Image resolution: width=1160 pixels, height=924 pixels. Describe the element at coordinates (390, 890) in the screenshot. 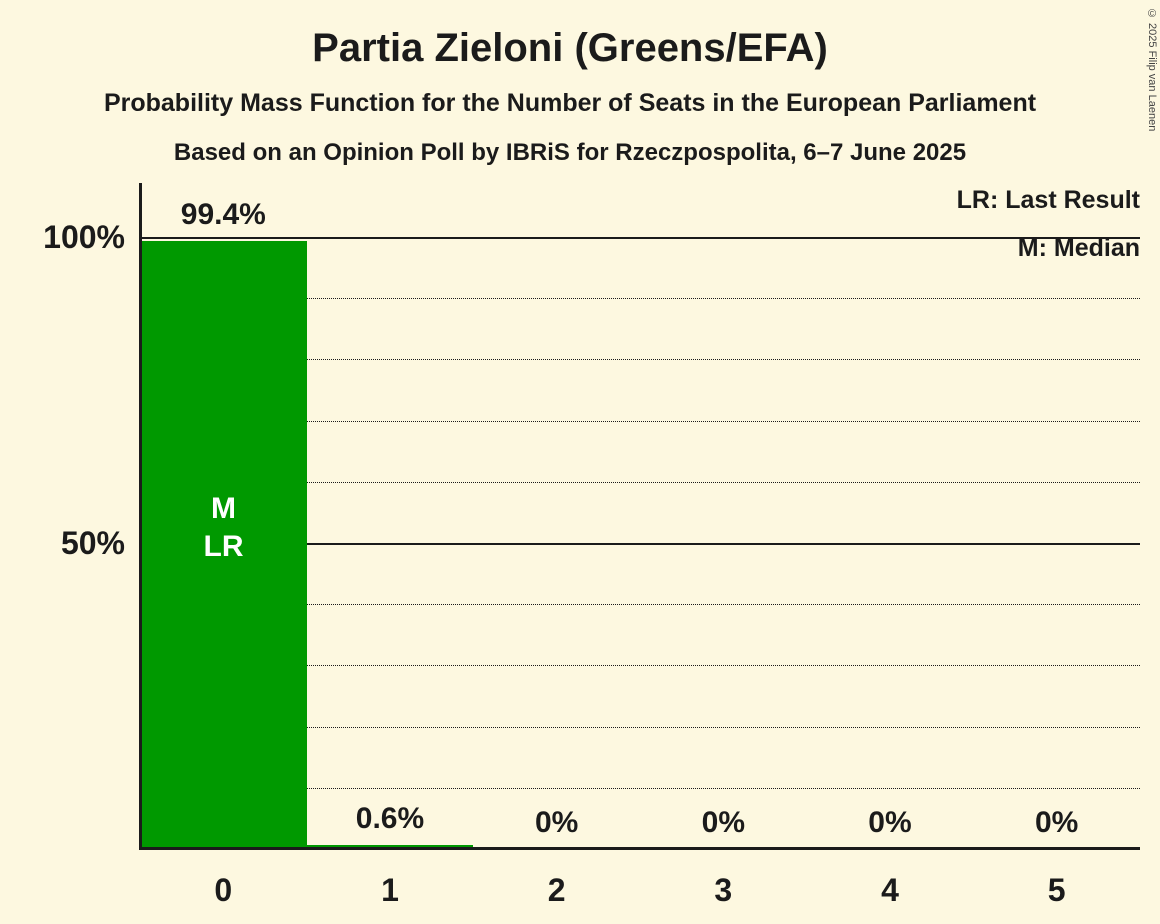

I see `x-tick-1: 1` at that location.